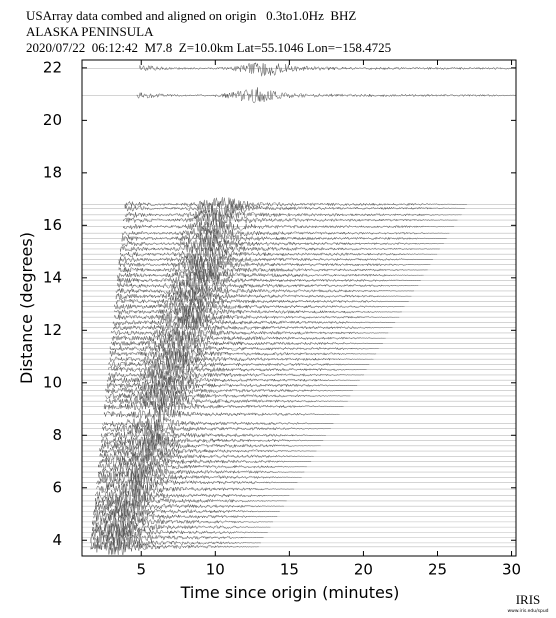 This screenshot has height=618, width=556. What do you see at coordinates (363, 570) in the screenshot?
I see `x-tick-label: 20` at bounding box center [363, 570].